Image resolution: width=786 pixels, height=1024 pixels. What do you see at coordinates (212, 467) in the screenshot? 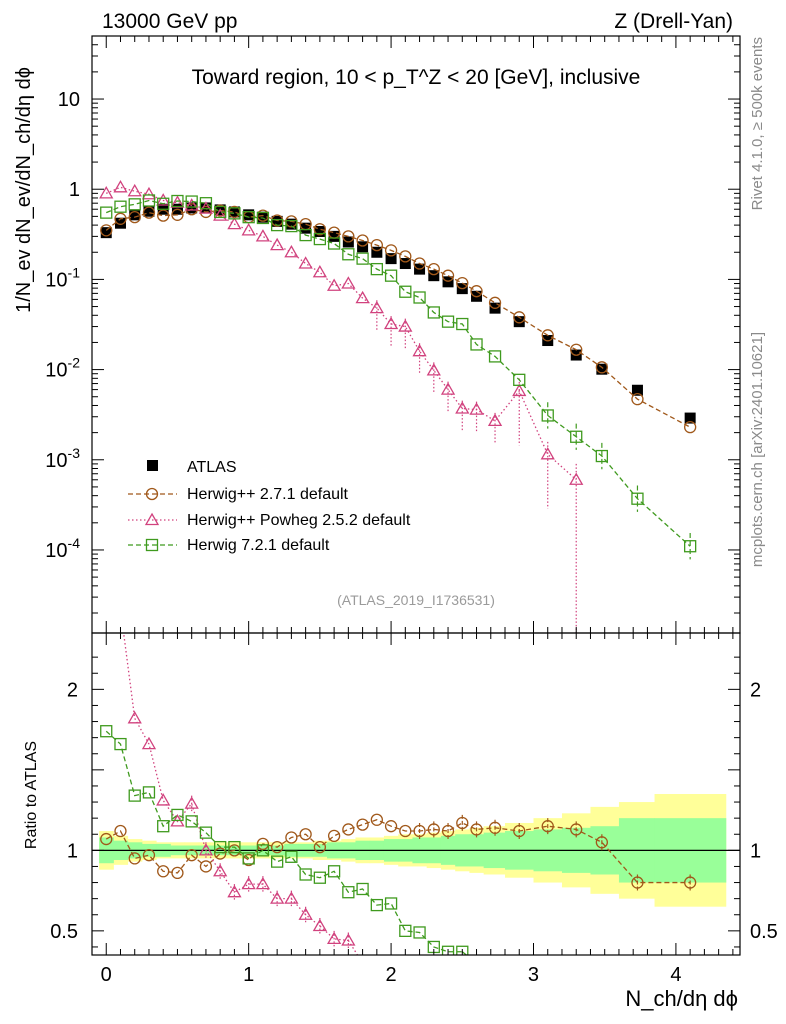
I see `legend-atlas-label: ATLAS` at bounding box center [212, 467].